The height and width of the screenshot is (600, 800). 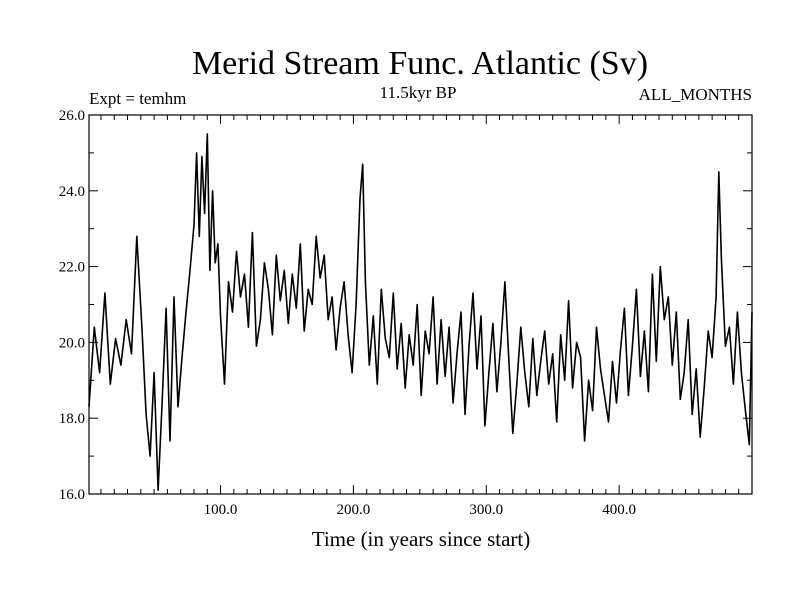 What do you see at coordinates (72, 495) in the screenshot?
I see `y-tick-label: 16.0` at bounding box center [72, 495].